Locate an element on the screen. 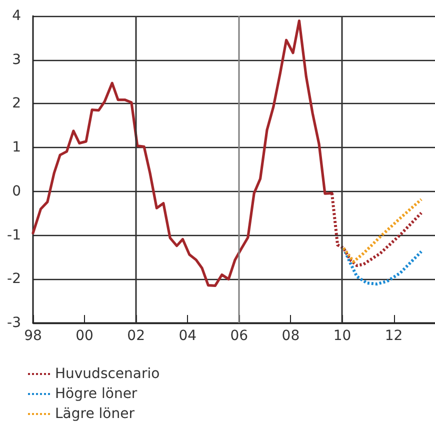  x-tick-label: 08 is located at coordinates (291, 336).